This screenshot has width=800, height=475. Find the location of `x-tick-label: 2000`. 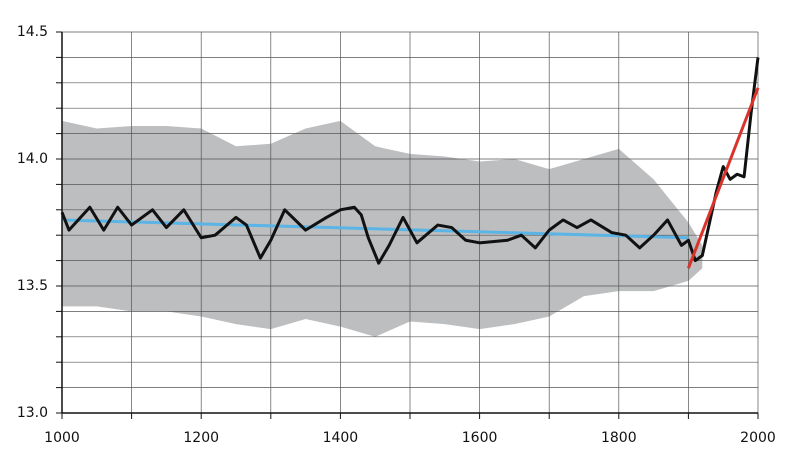

x-tick-label: 2000 is located at coordinates (758, 438).